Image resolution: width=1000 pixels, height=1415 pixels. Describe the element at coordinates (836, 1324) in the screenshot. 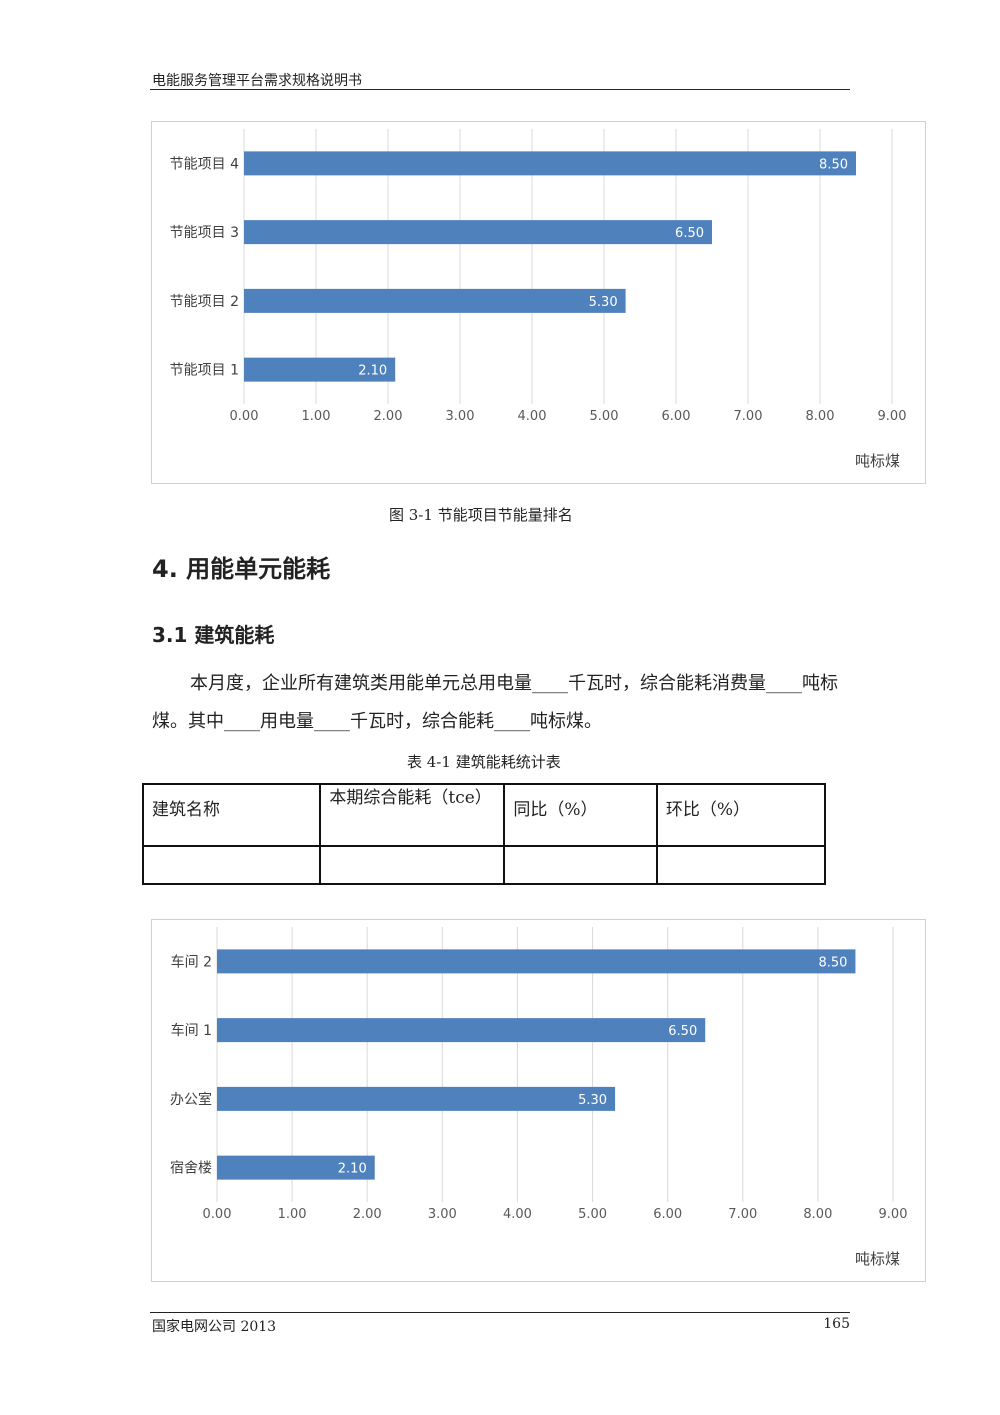

I see `page-number: 165` at that location.